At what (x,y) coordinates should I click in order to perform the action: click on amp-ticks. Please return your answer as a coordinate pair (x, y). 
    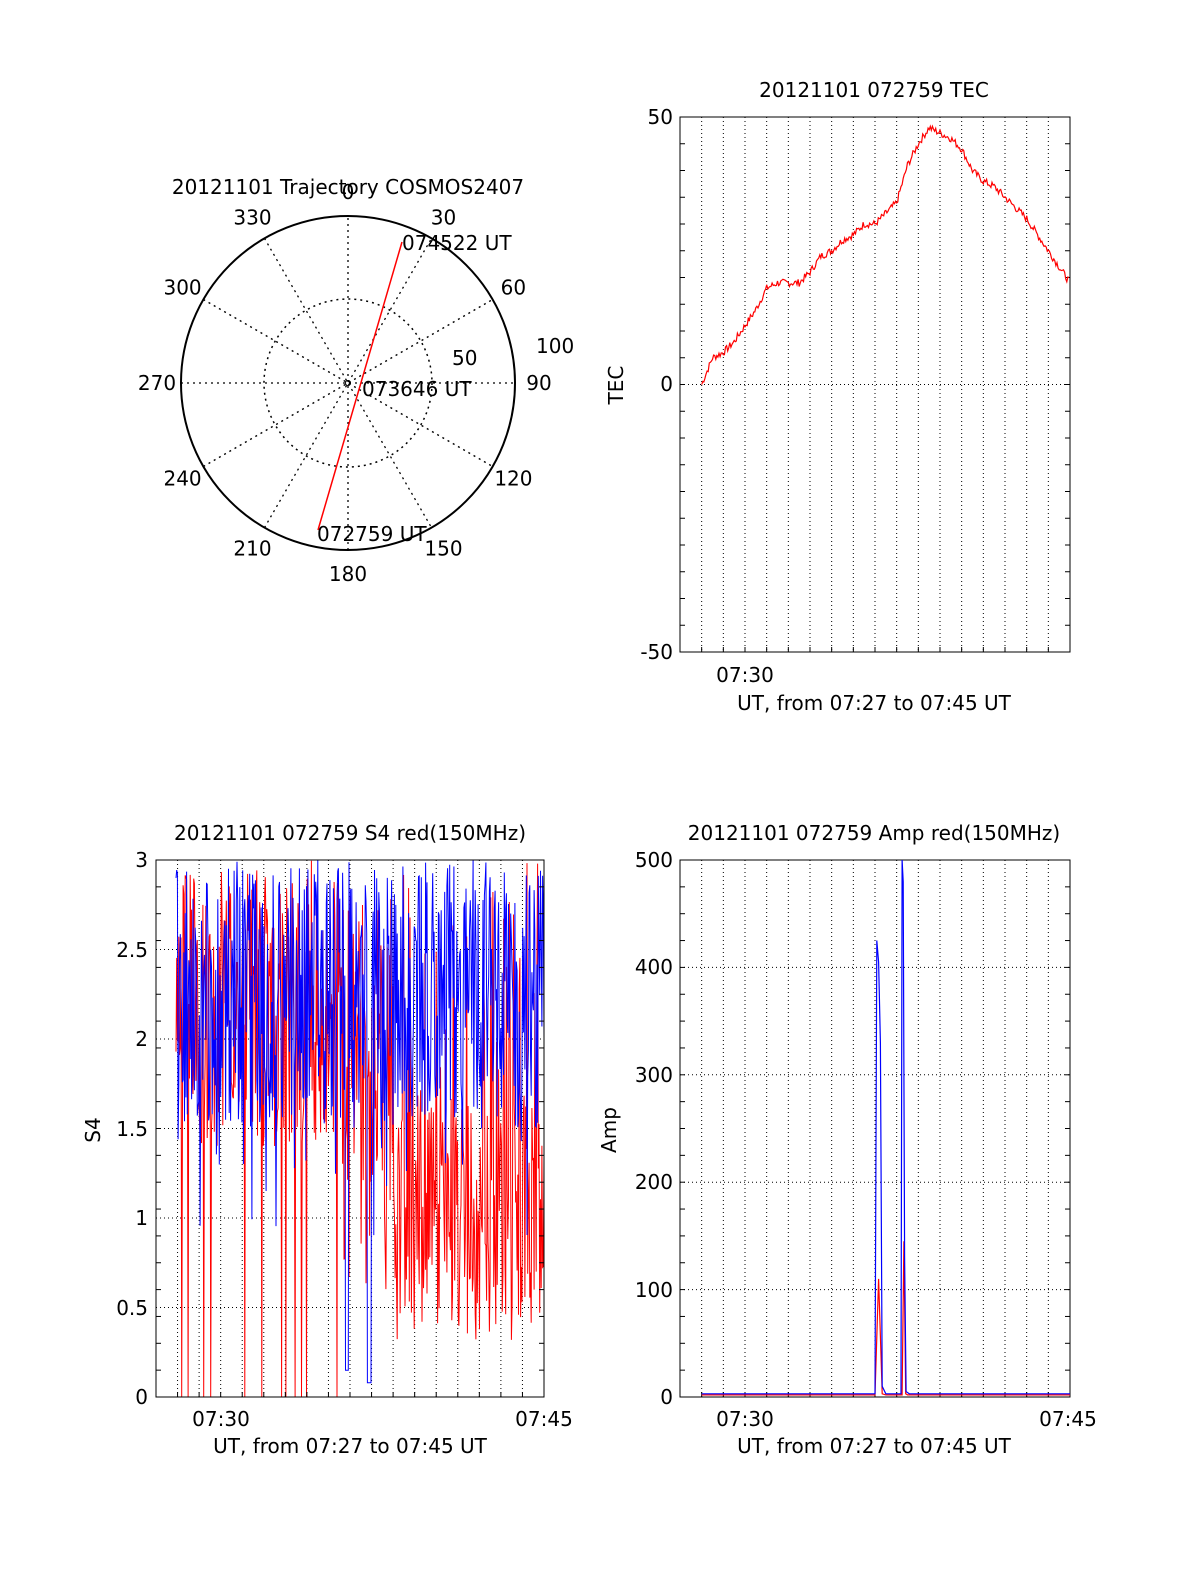
    Looking at the image, I should click on (875, 1128).